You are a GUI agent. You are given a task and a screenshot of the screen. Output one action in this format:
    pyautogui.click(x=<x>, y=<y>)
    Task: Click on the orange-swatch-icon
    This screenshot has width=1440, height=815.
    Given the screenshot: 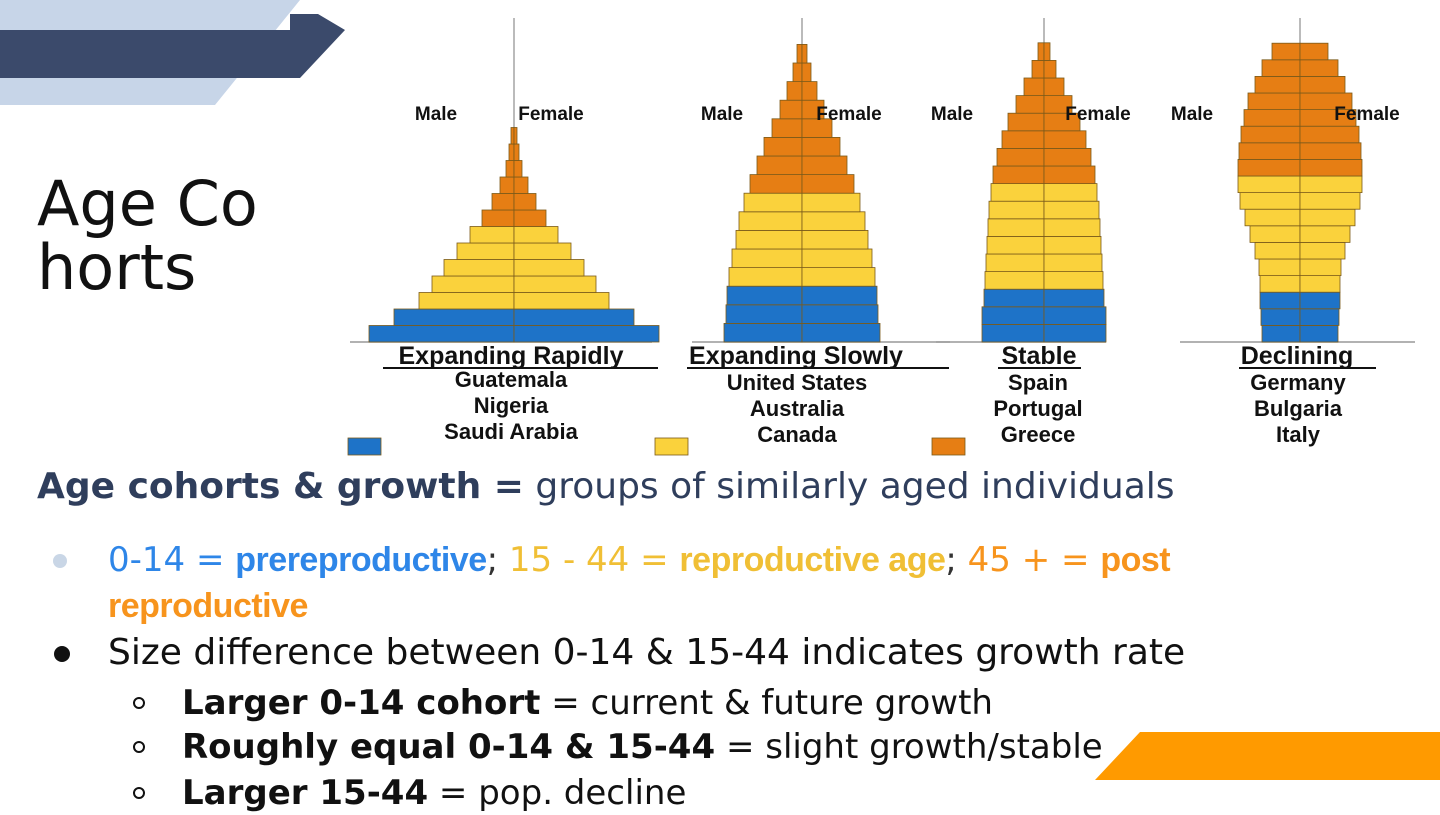 What is the action you would take?
    pyautogui.click(x=948, y=446)
    